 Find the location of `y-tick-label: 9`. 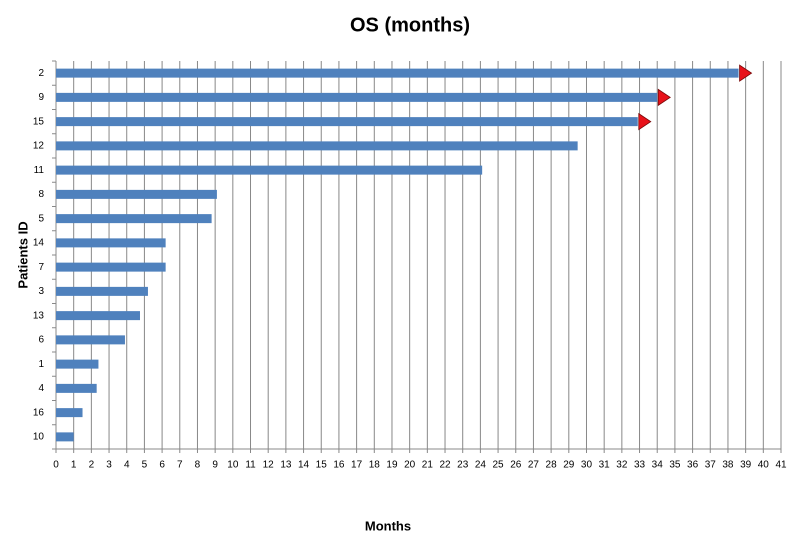

y-tick-label: 9 is located at coordinates (41, 97).